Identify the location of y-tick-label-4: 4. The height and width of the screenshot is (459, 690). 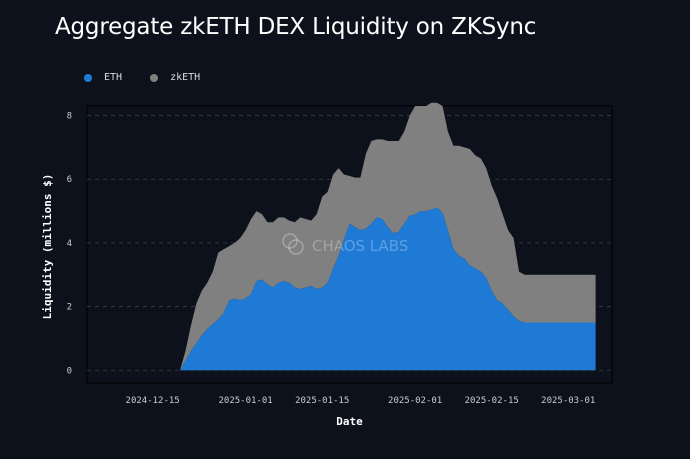
(69, 244).